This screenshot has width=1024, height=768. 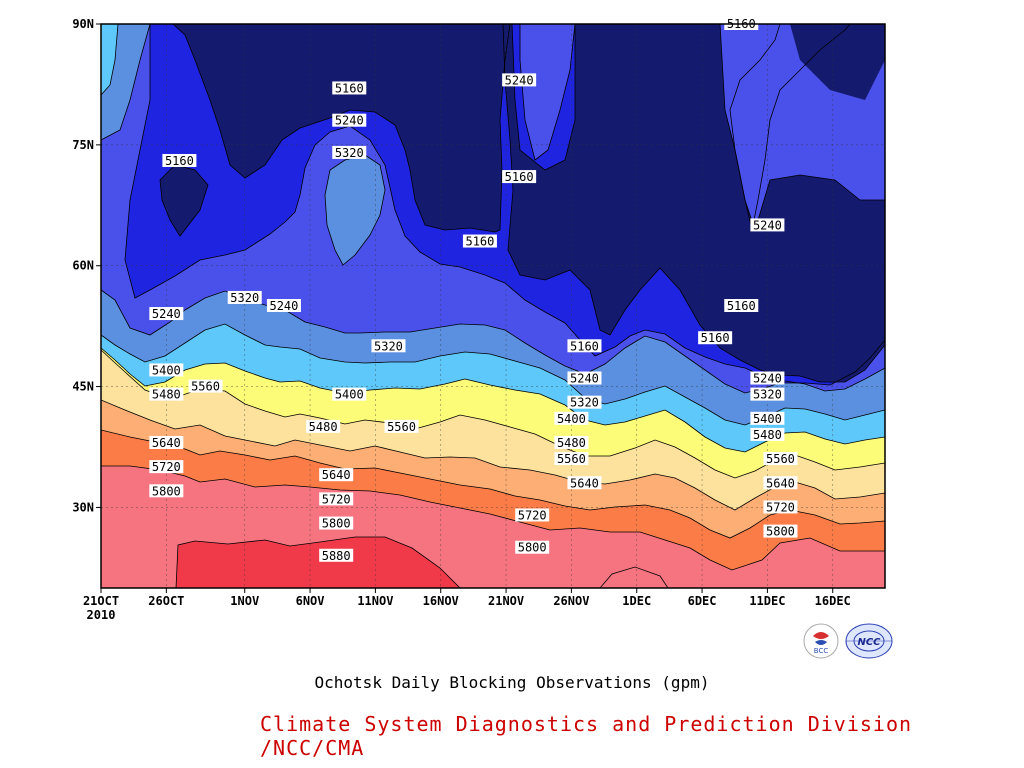 I want to click on y-tick-label: 45N, so click(x=83, y=387).